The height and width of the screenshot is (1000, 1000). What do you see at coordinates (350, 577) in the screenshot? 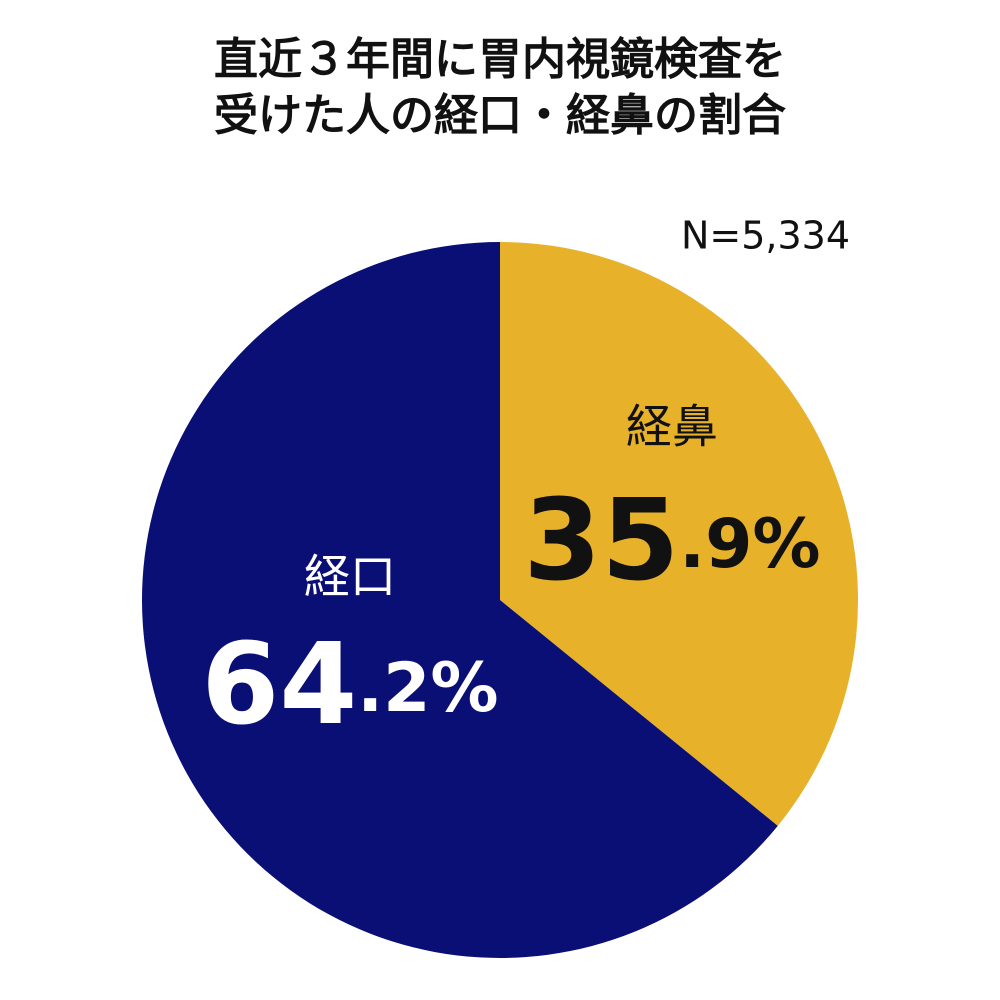
I see `slice-category: 経口` at bounding box center [350, 577].